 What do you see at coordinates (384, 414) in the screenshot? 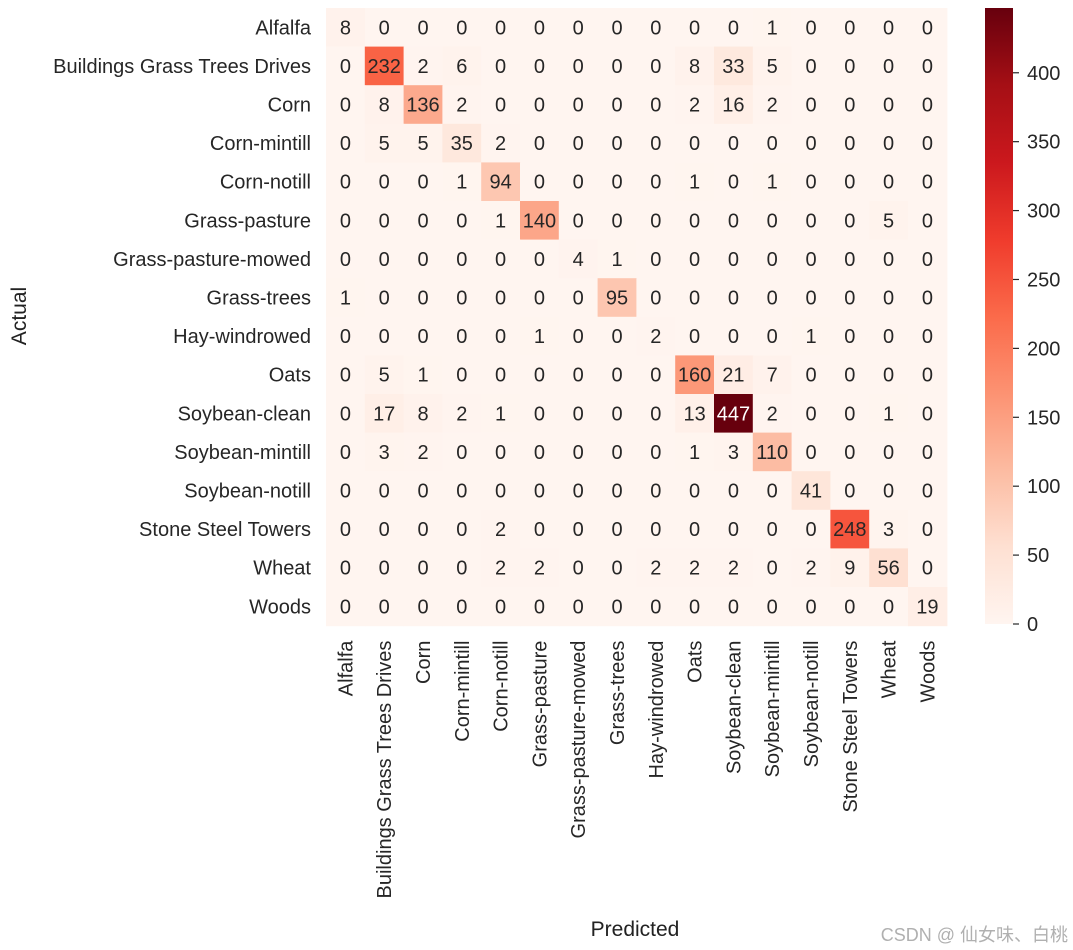
I see `cell-value: 17` at bounding box center [384, 414].